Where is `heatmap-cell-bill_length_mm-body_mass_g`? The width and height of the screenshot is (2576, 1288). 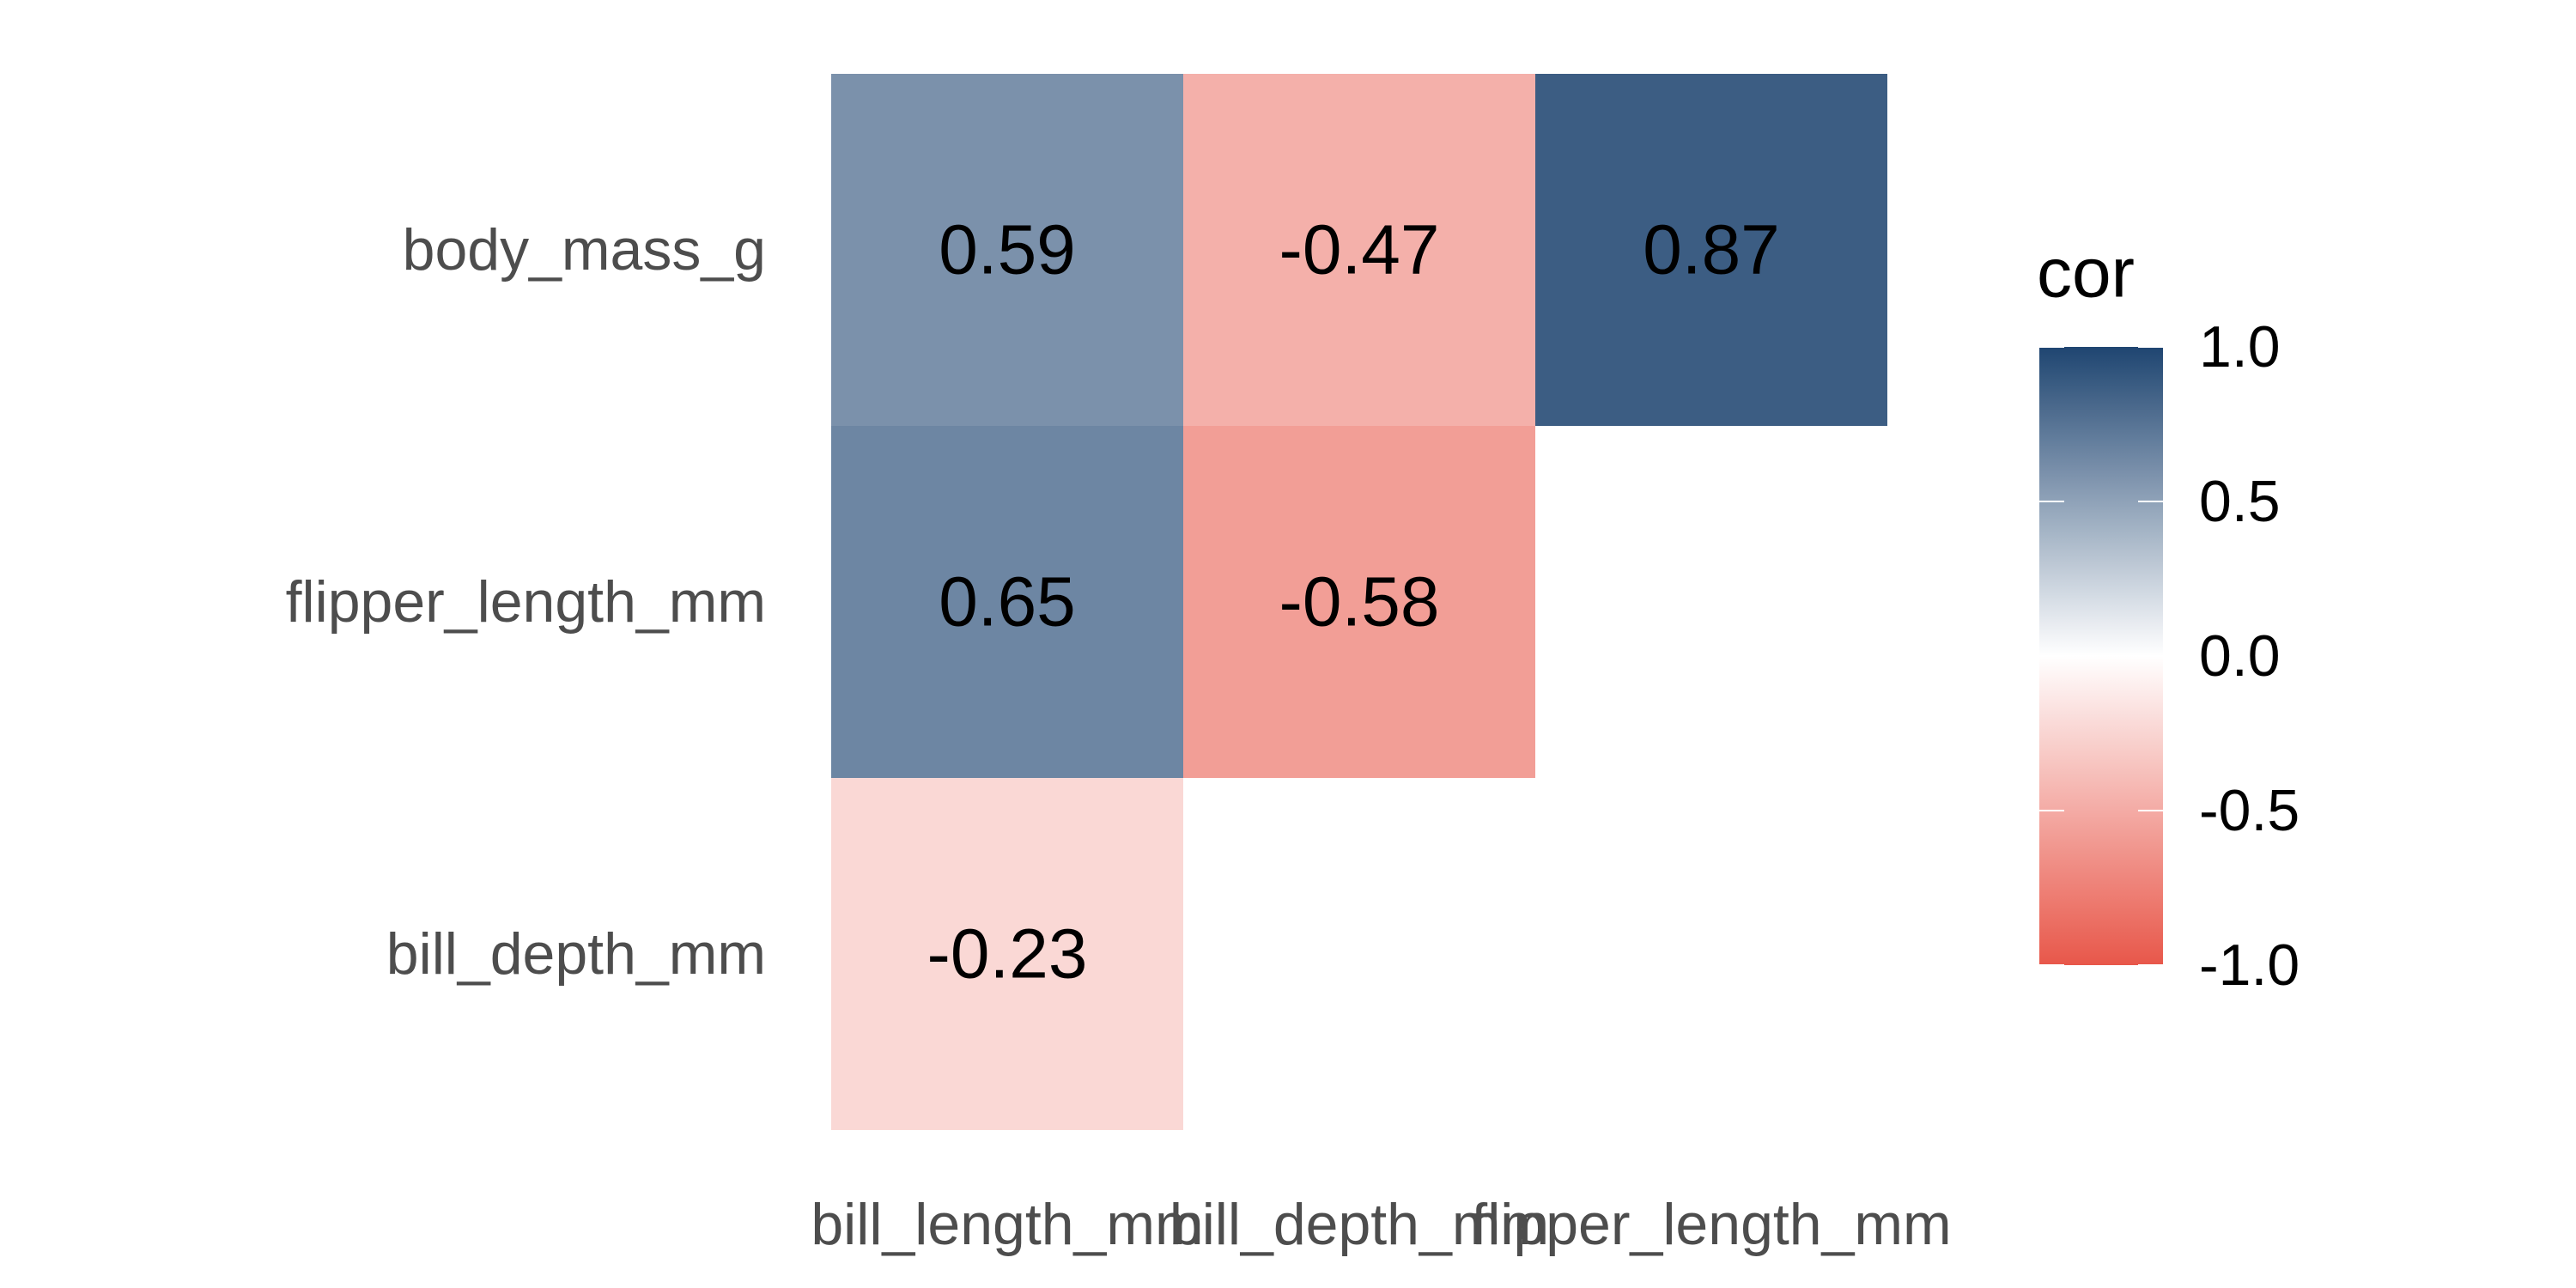
heatmap-cell-bill_length_mm-body_mass_g is located at coordinates (1007, 250).